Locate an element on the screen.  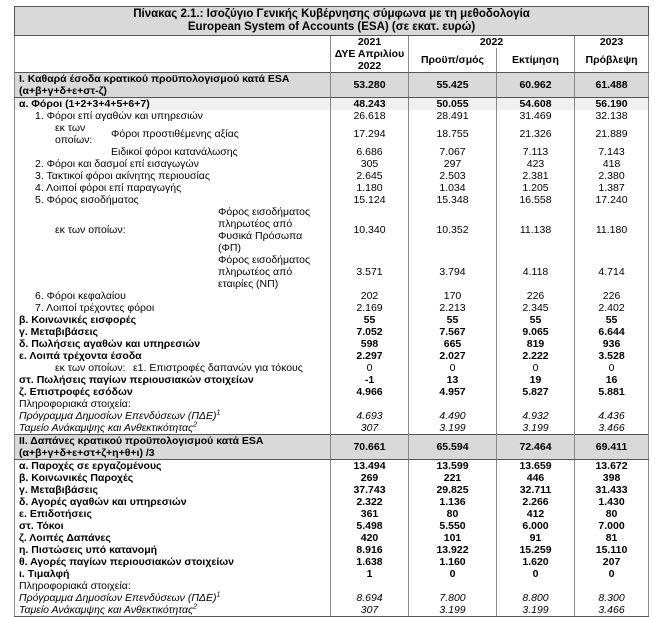
value: 2.169 is located at coordinates (369, 308).